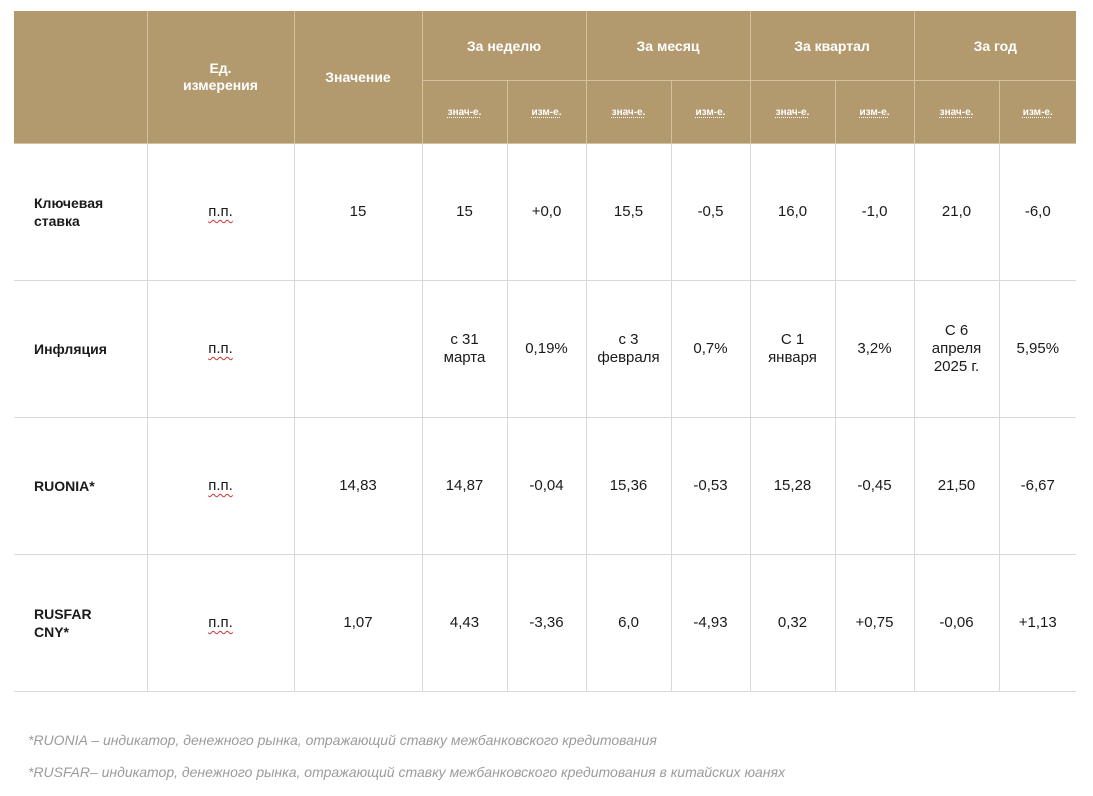  Describe the element at coordinates (629, 212) in the screenshot. I see `cell-month-value: 15,5` at that location.